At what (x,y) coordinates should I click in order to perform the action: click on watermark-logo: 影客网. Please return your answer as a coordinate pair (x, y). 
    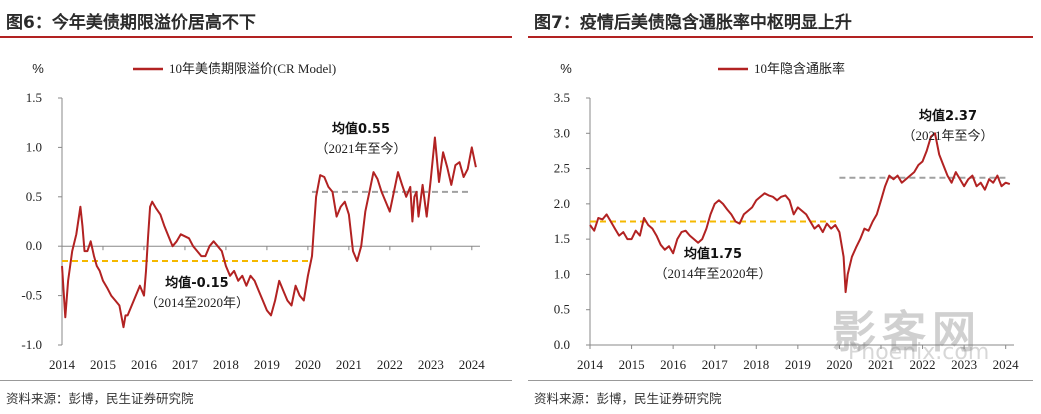
    Looking at the image, I should click on (907, 332).